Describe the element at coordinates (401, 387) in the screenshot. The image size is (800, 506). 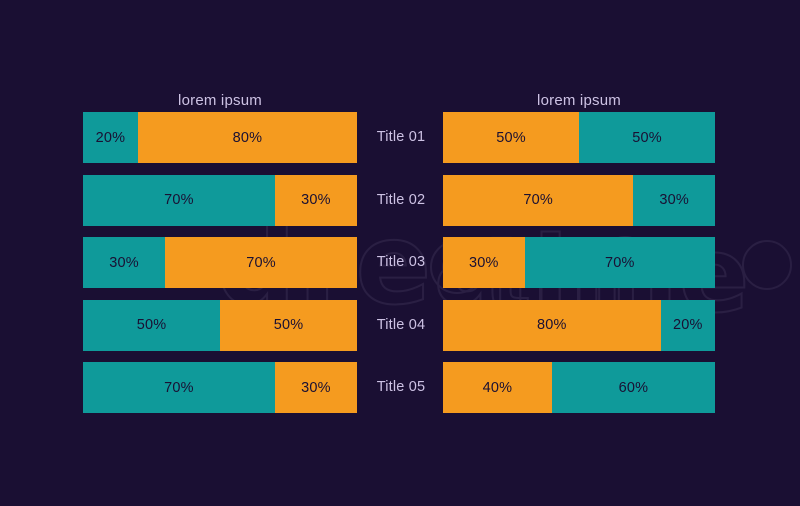
I see `row-title-5: Title 05` at that location.